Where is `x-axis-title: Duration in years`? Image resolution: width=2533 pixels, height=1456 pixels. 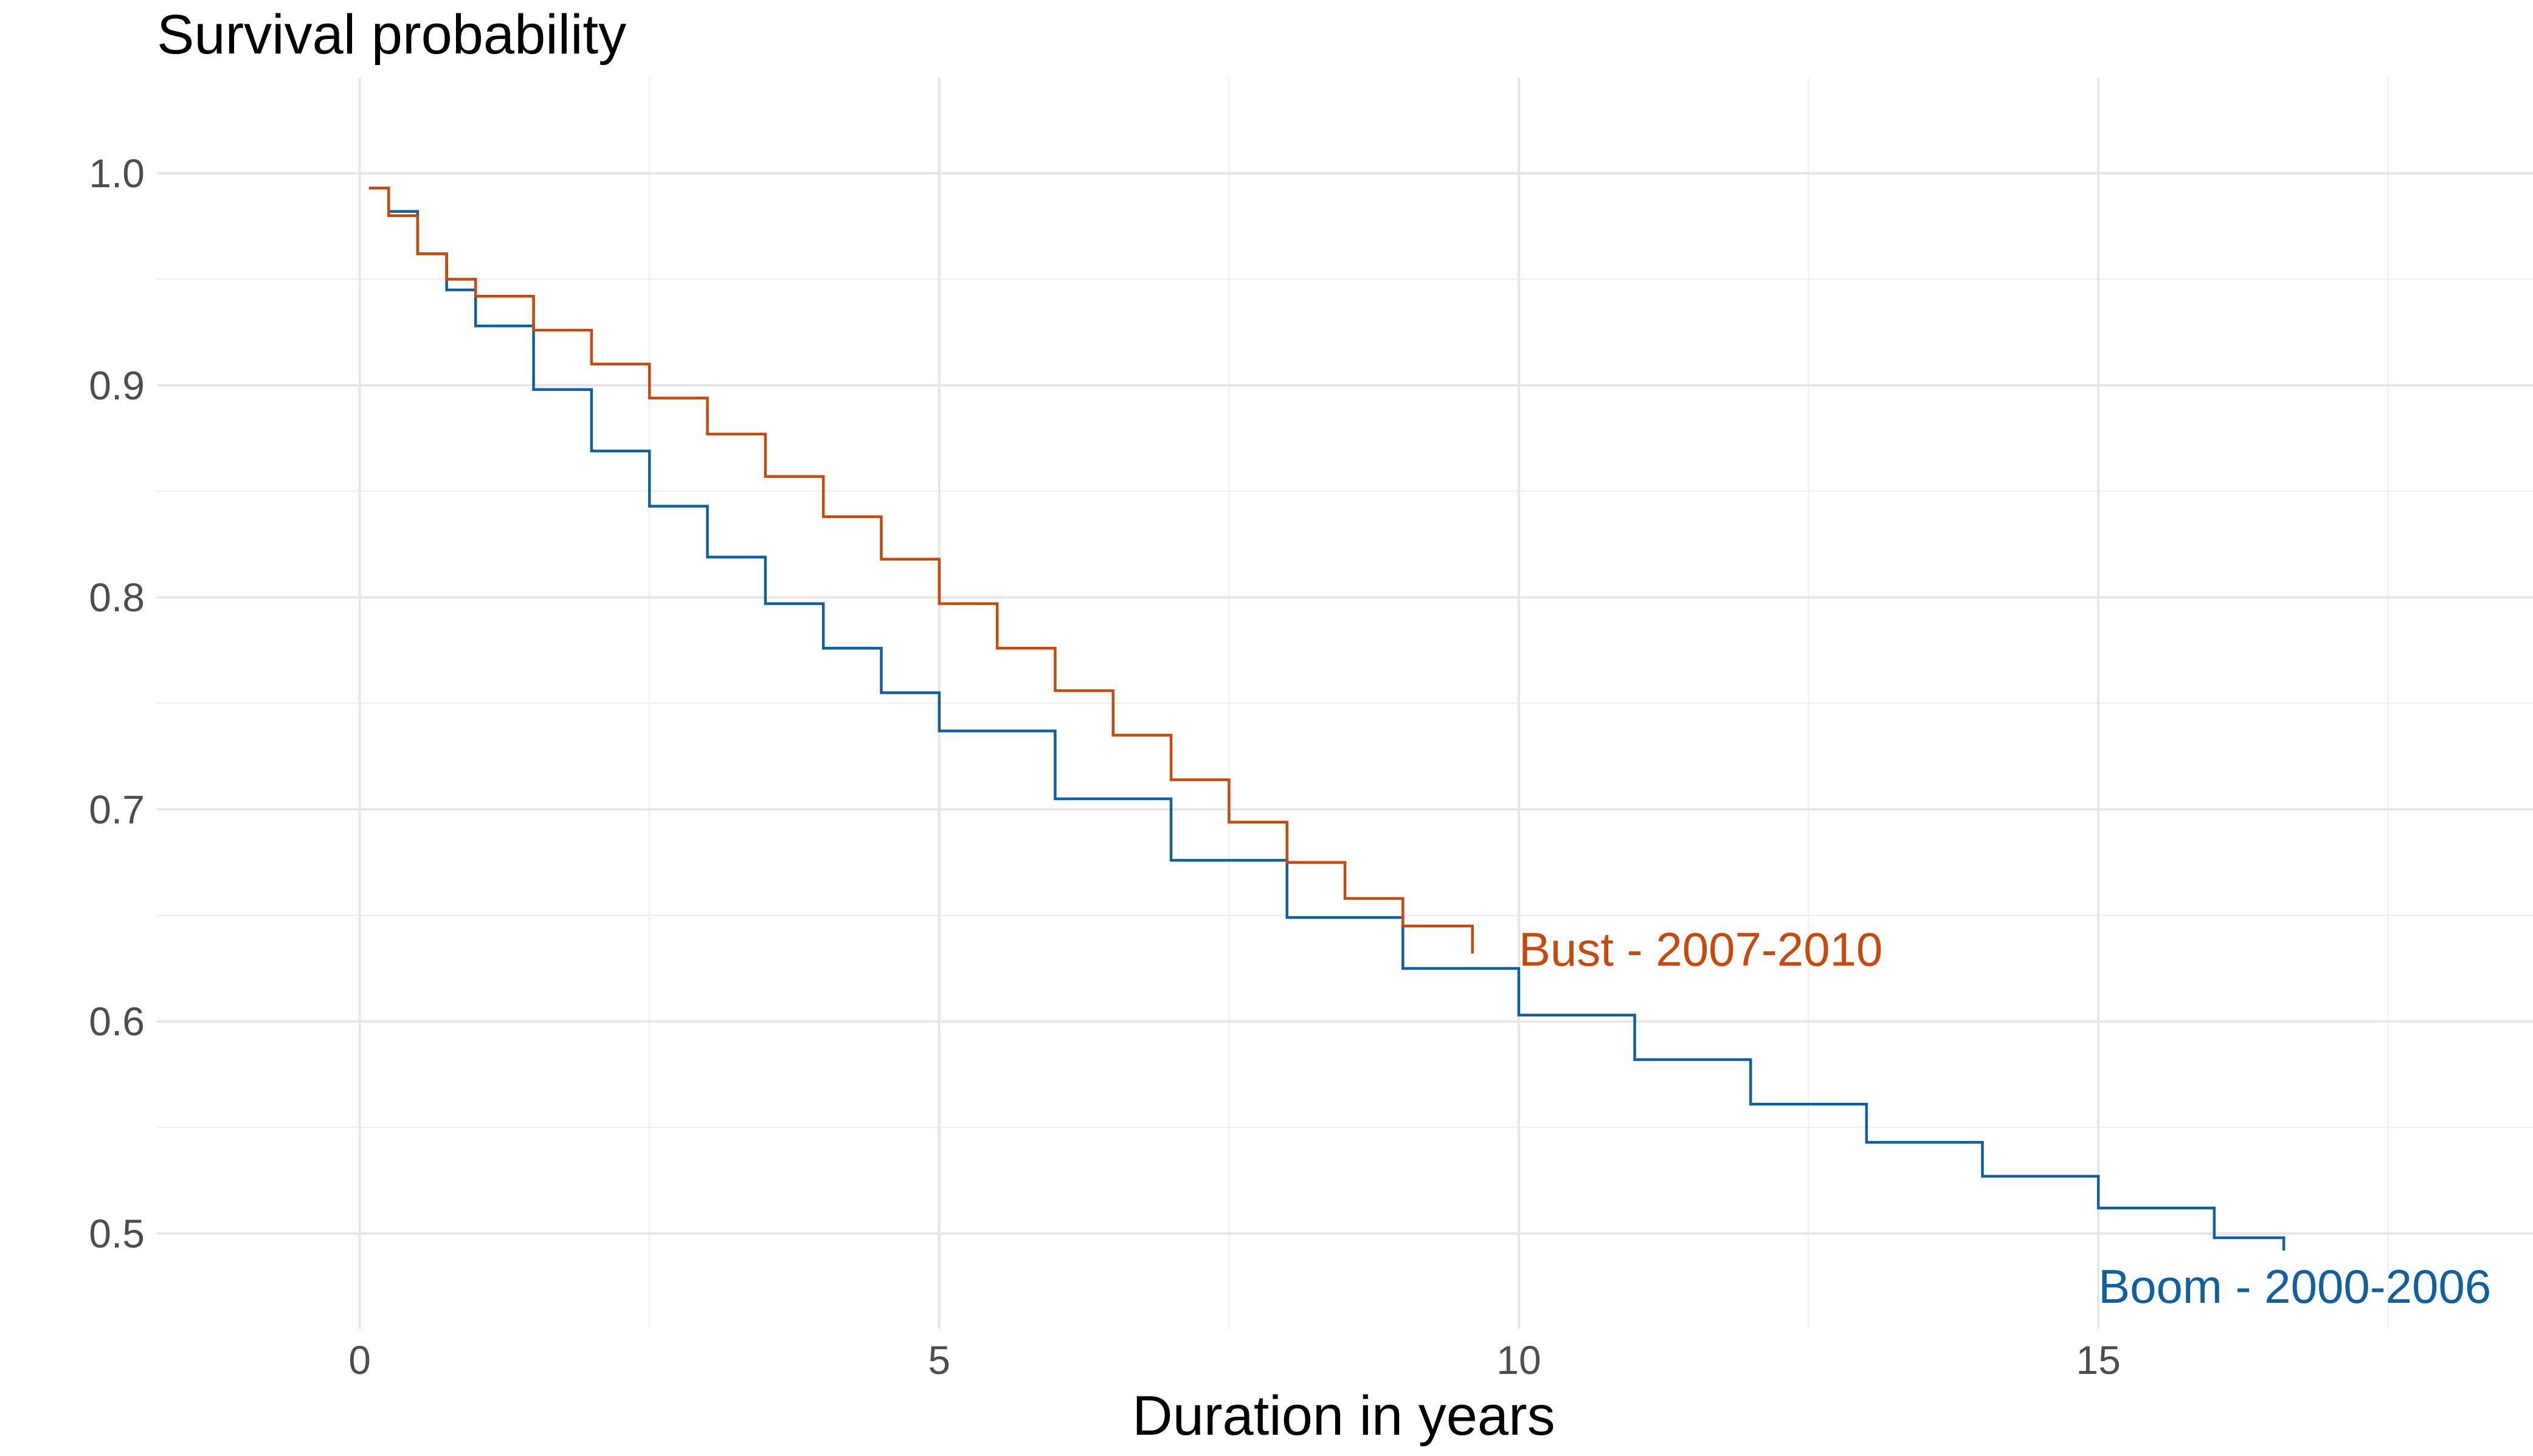
x-axis-title: Duration in years is located at coordinates (1344, 1416).